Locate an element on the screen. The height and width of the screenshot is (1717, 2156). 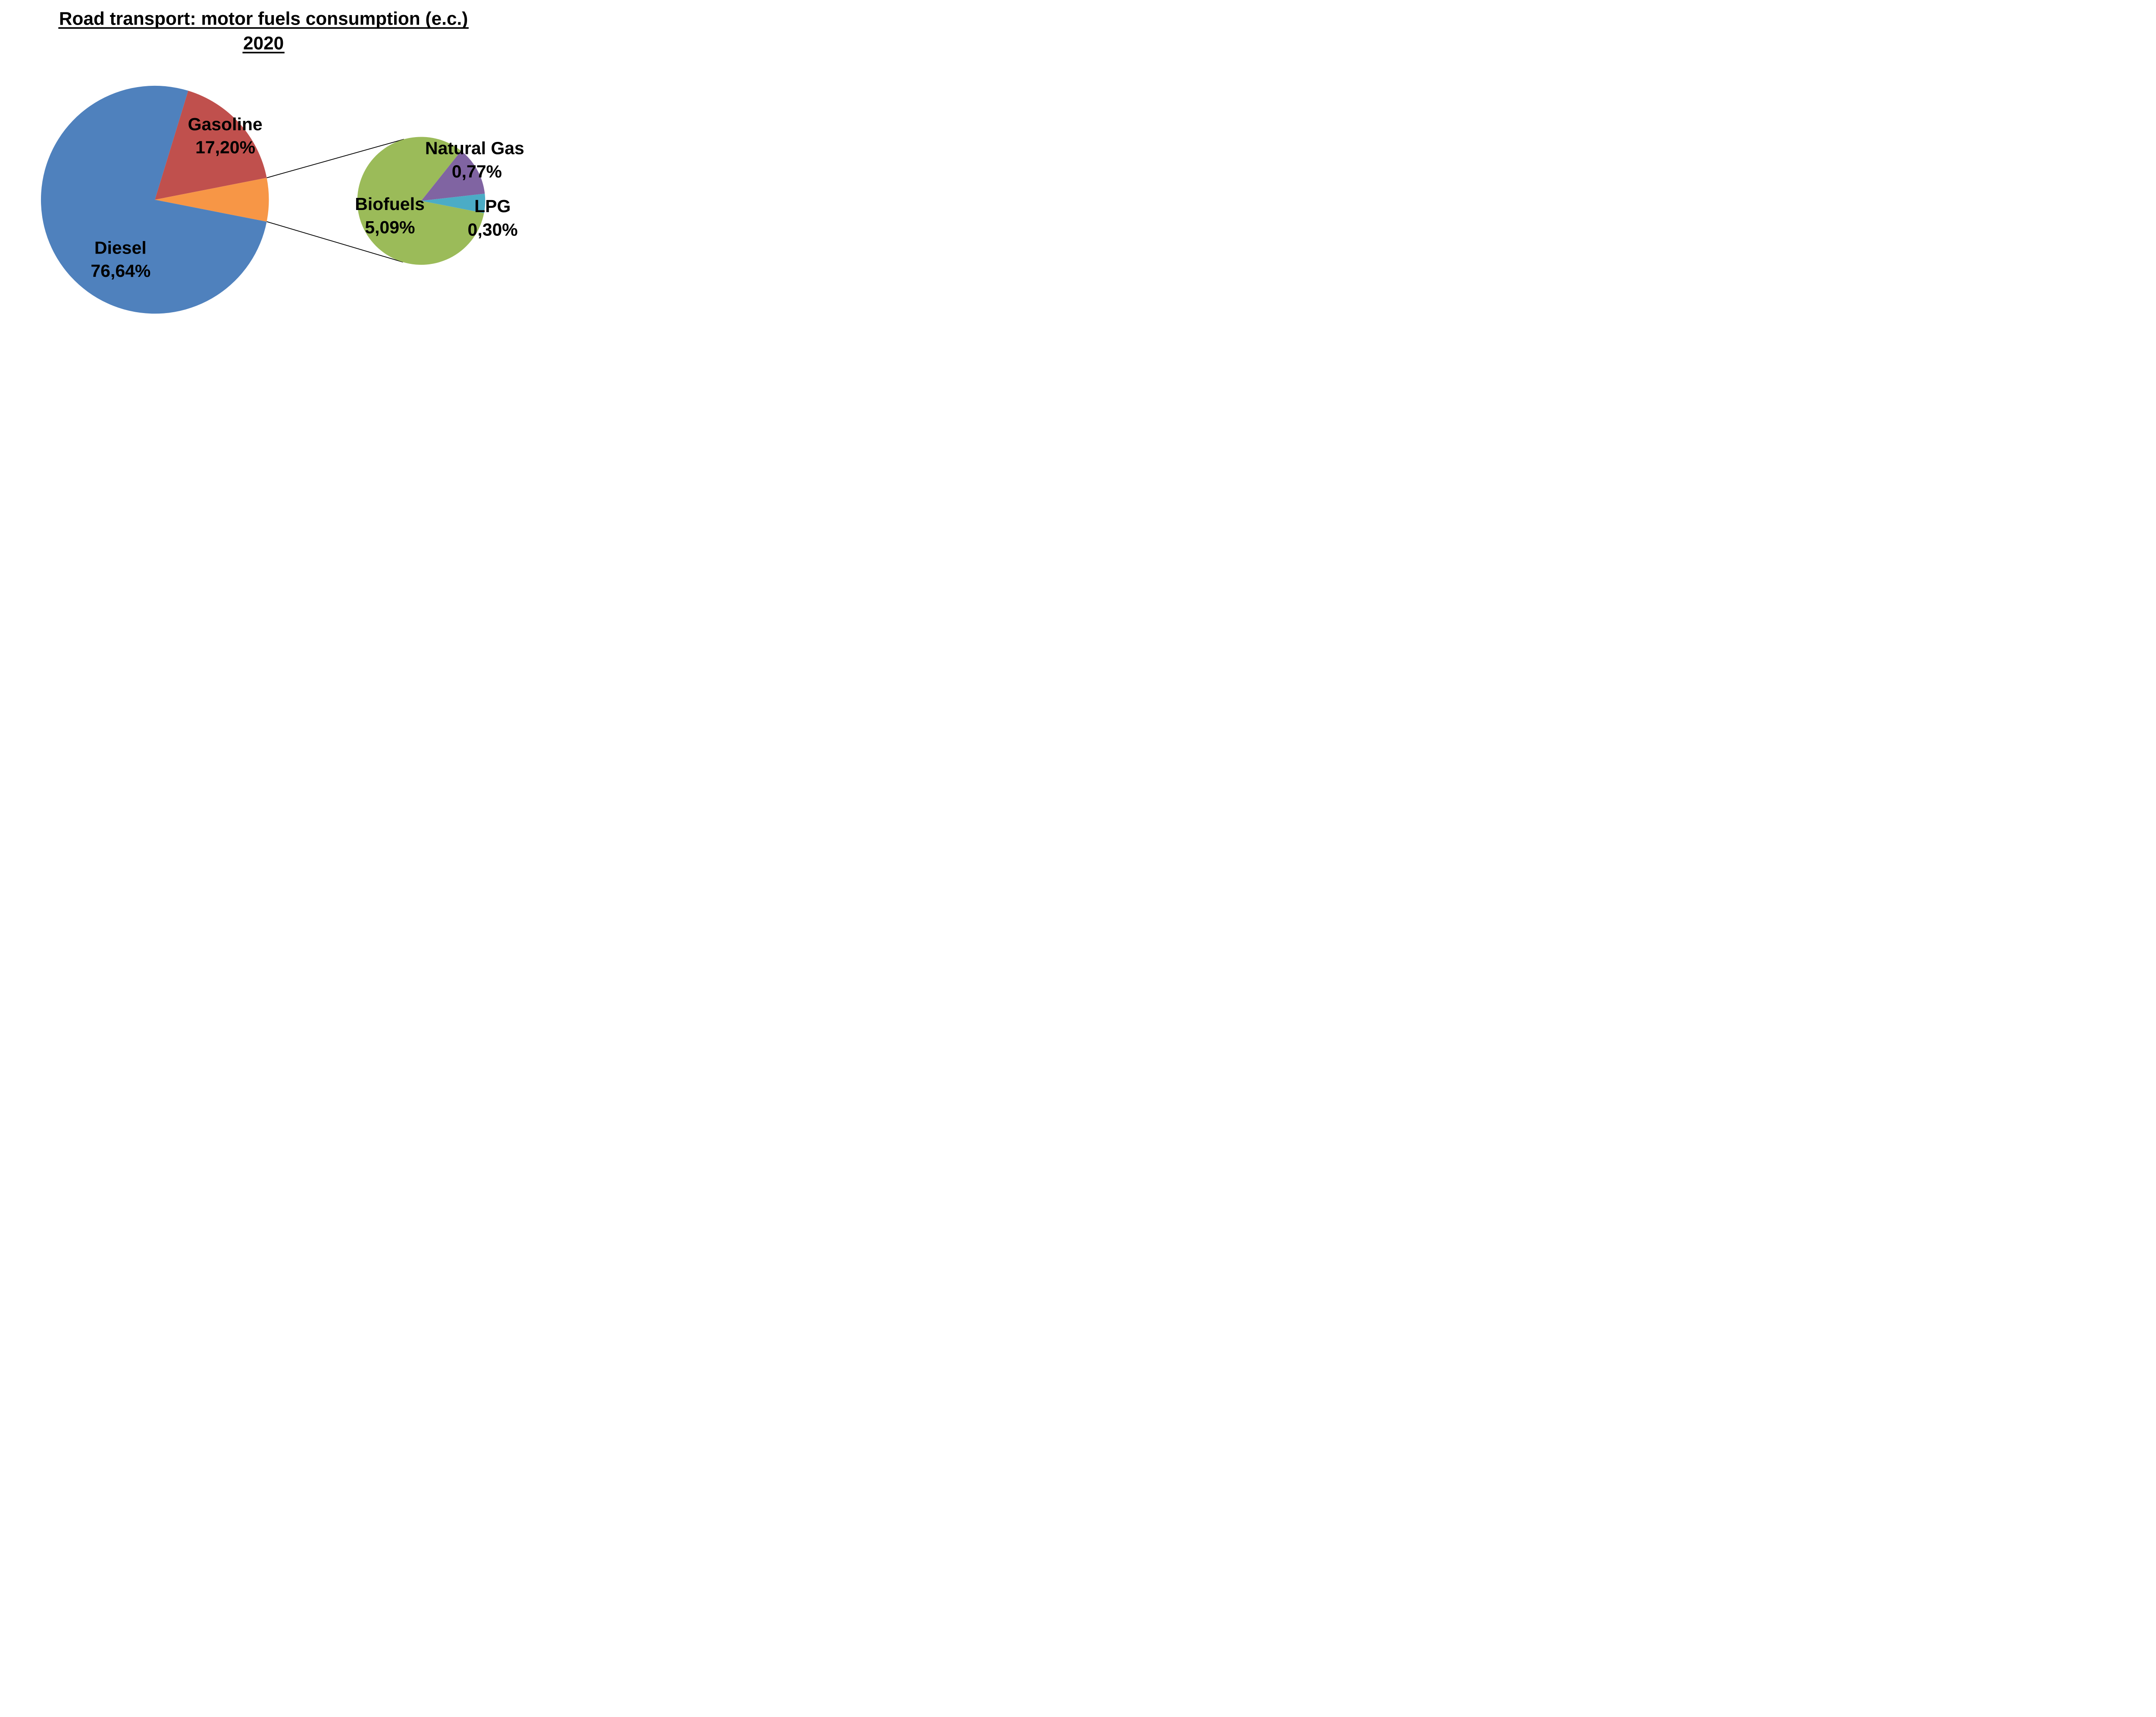
connector-line-top is located at coordinates (335, 159).